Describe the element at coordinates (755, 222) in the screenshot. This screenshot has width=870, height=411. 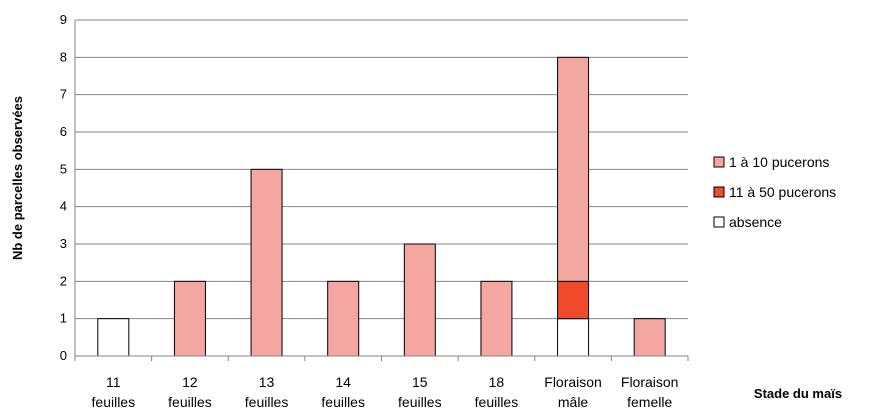
I see `legend-label: absence` at that location.